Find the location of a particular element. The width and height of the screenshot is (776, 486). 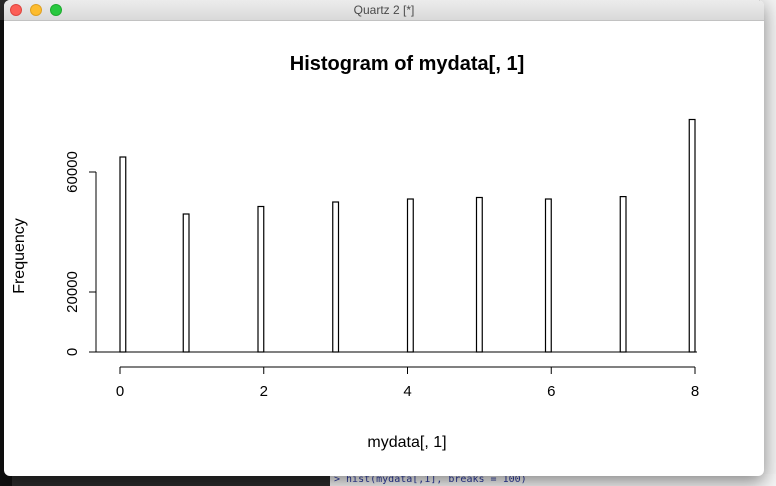

y-axis: 0 20000 60000 is located at coordinates (80, 253).